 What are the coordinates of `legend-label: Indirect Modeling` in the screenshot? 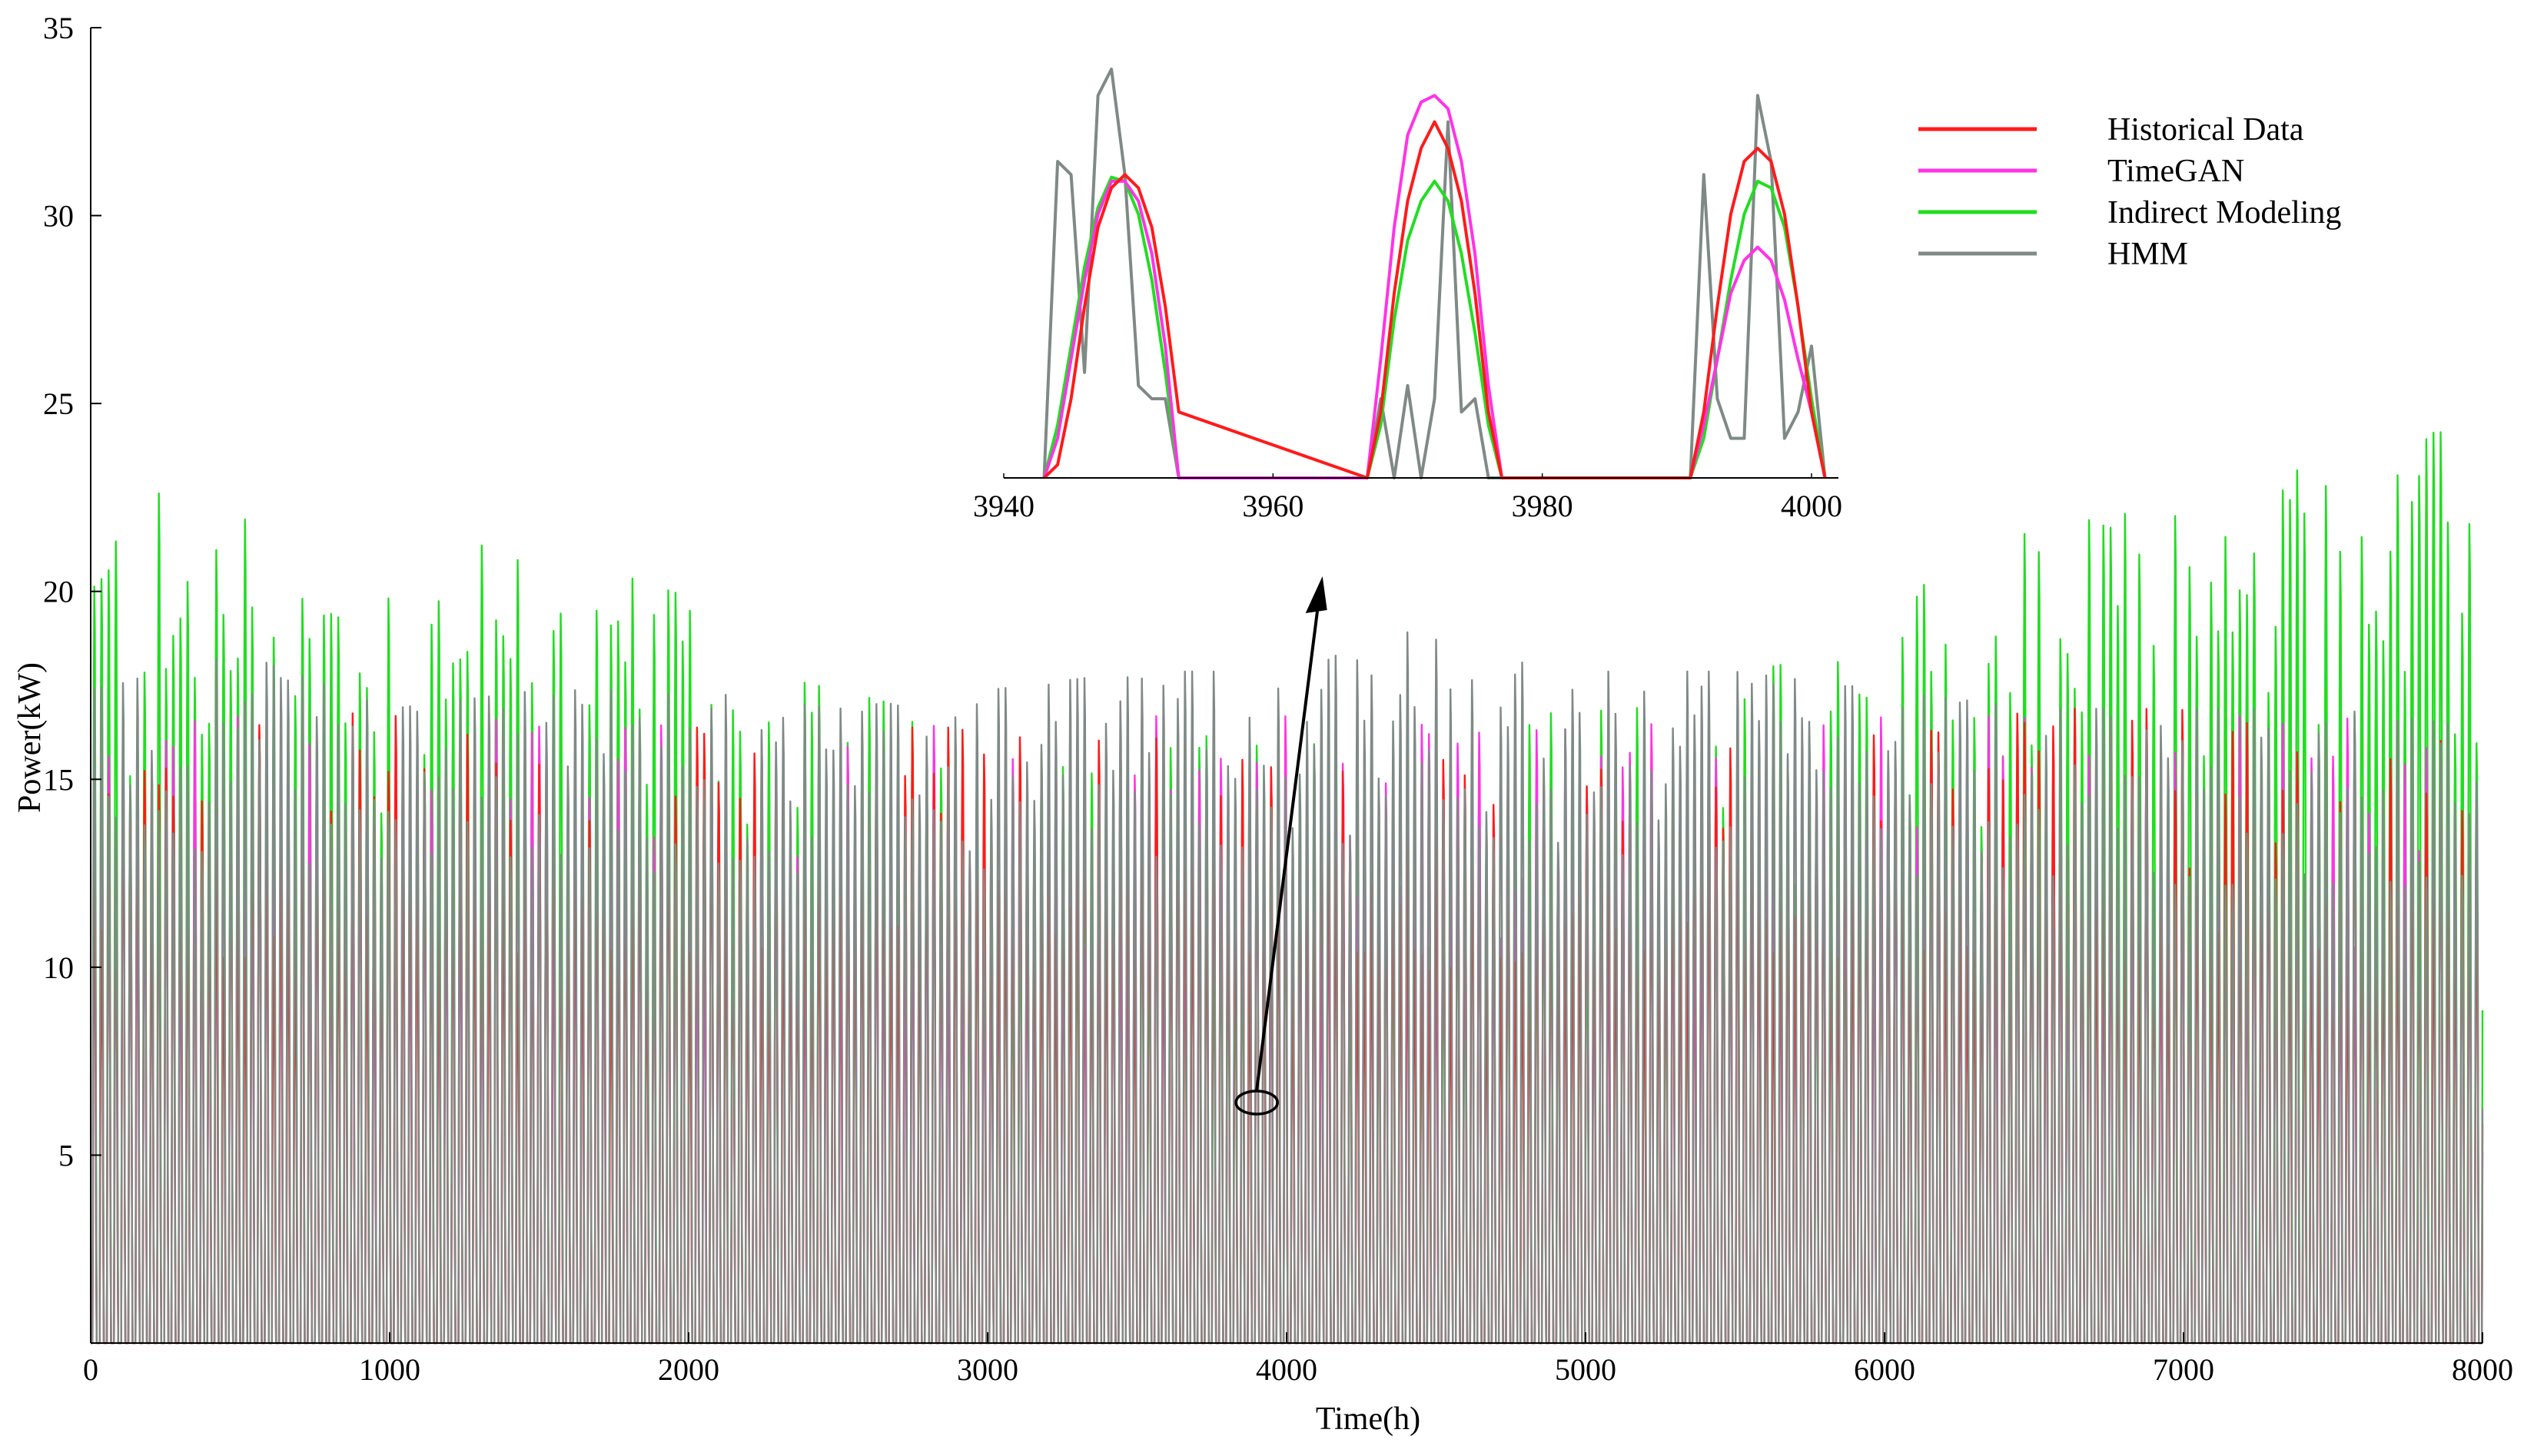 It's located at (2224, 213).